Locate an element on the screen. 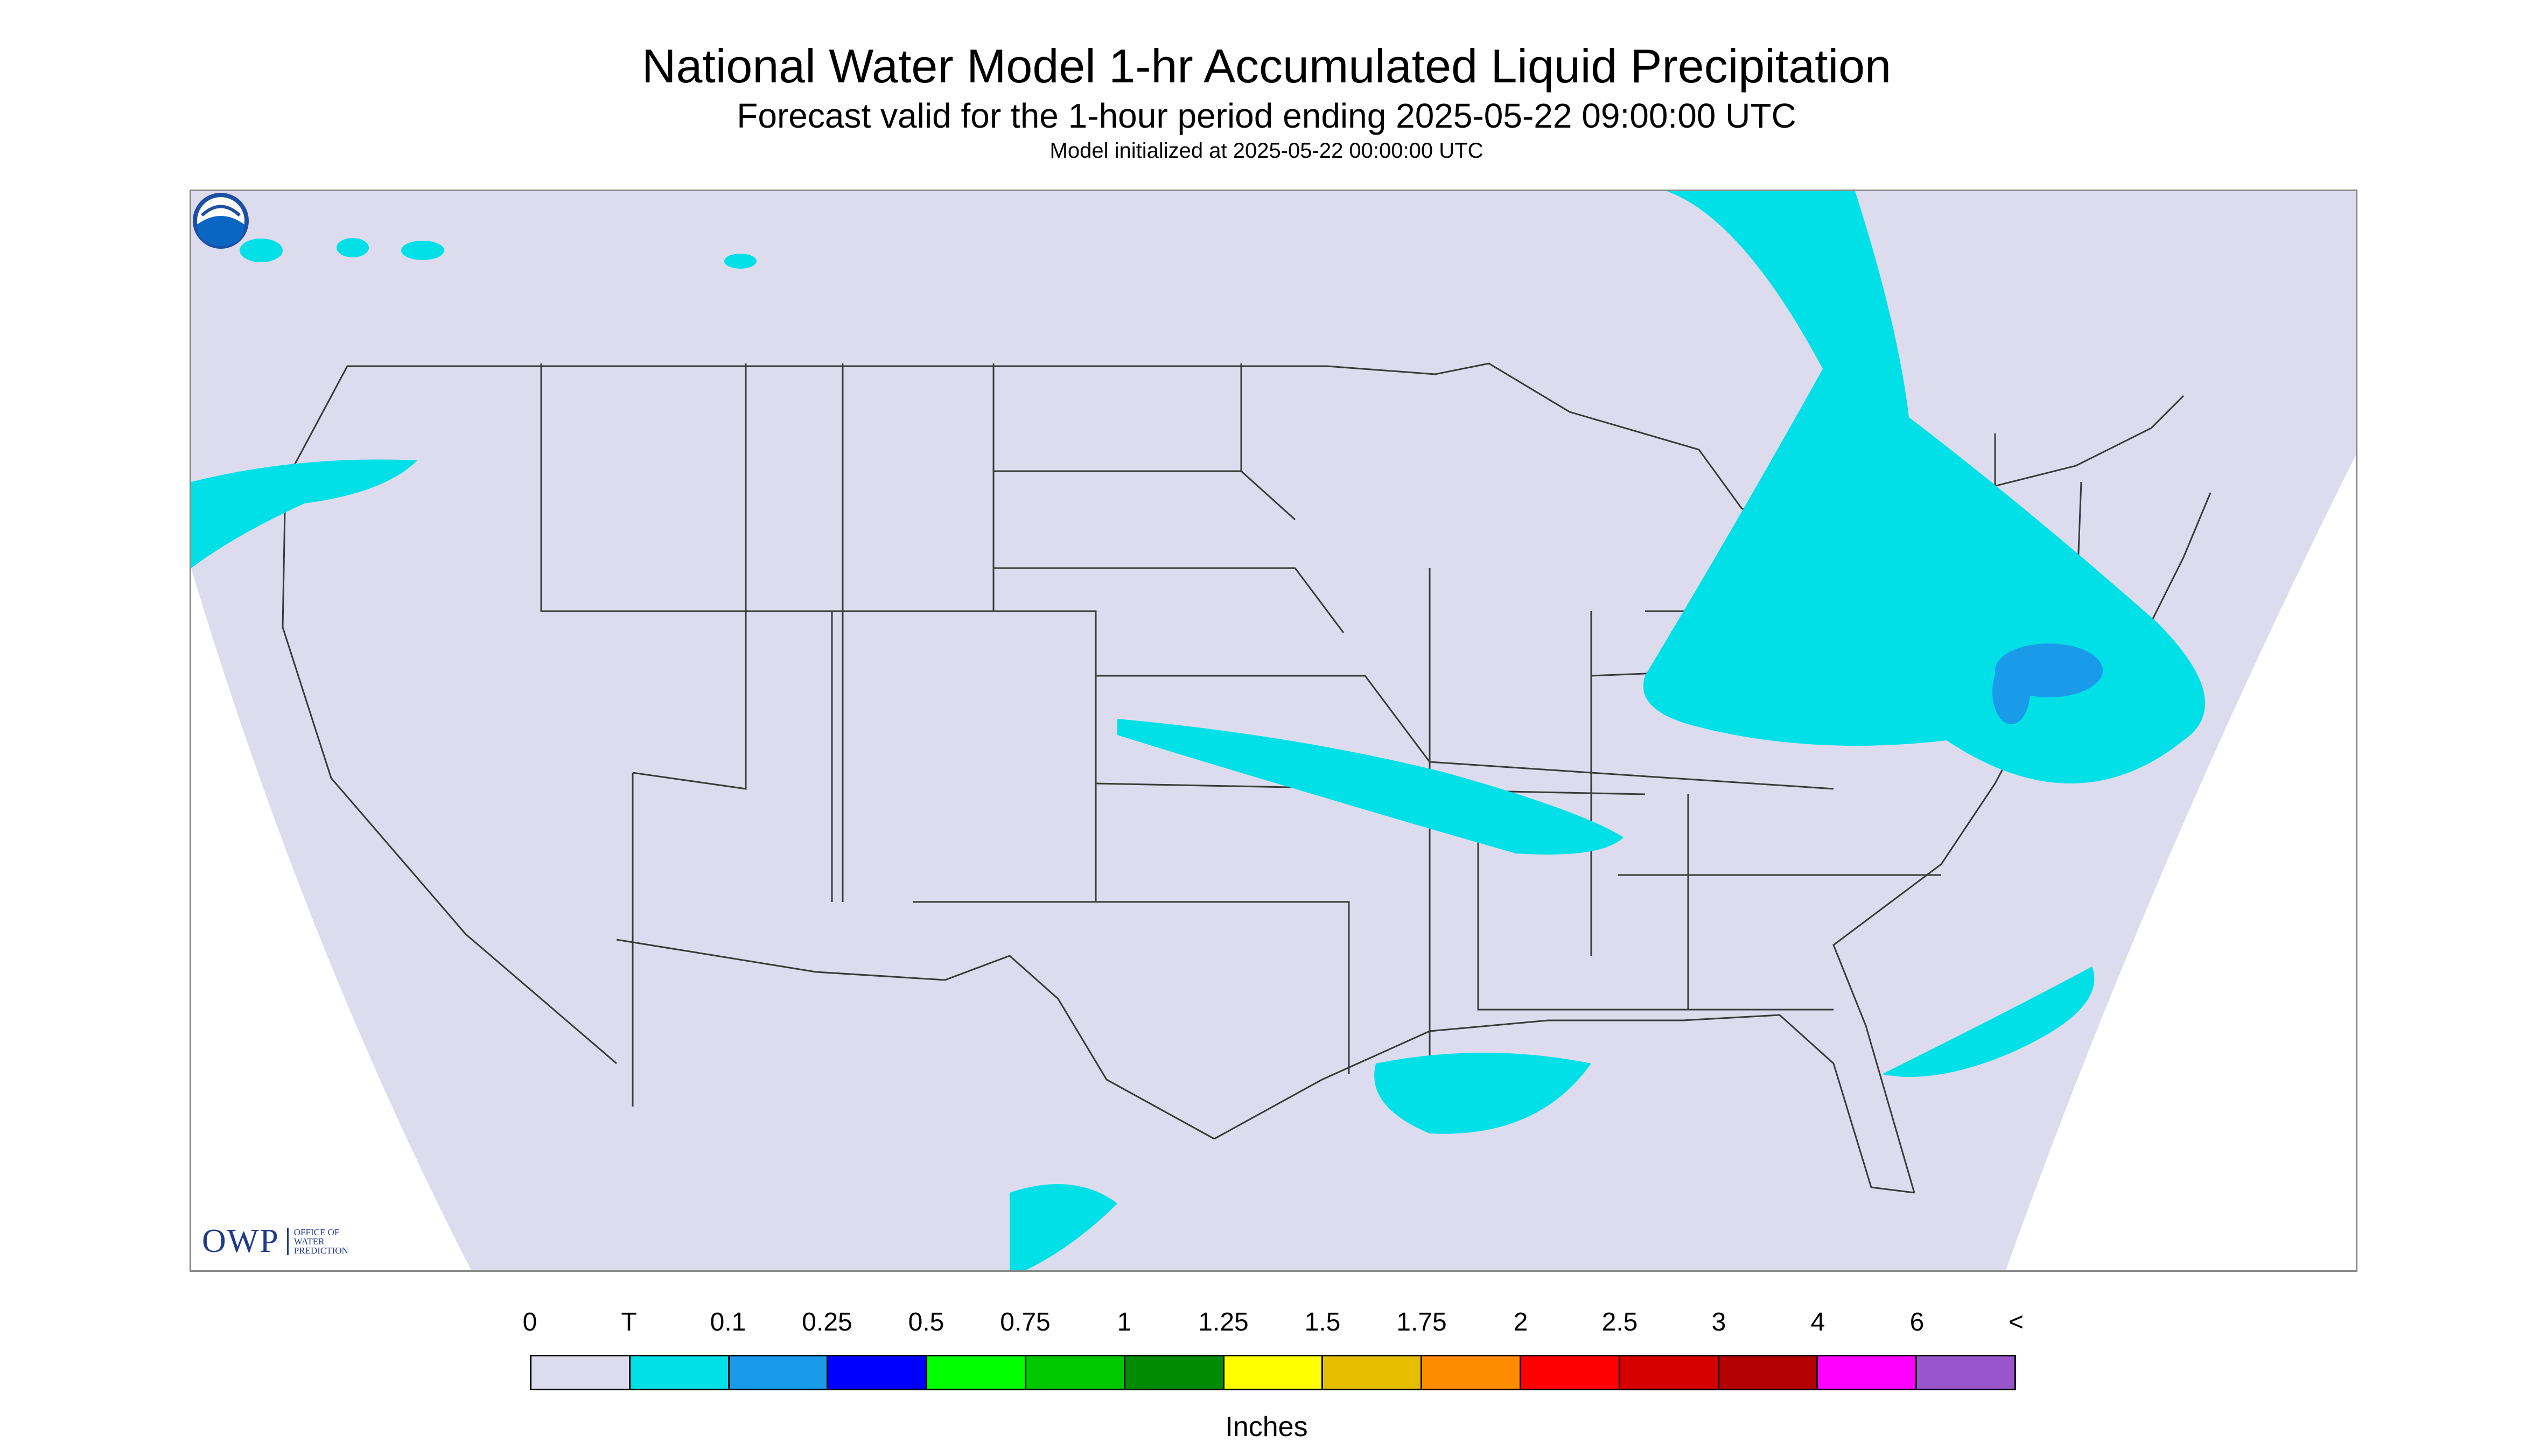 The image size is (2533, 1456). color-legend is located at coordinates (1273, 1372).